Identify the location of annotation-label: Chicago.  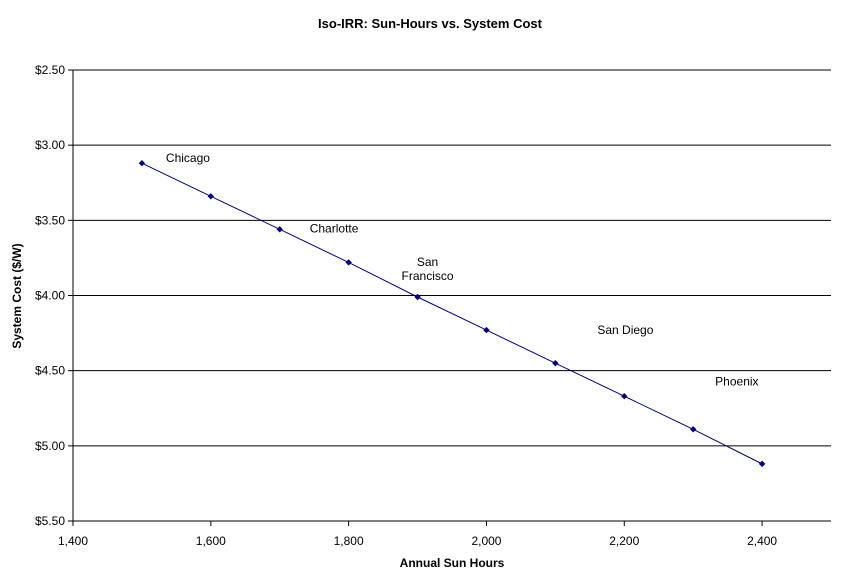
(188, 158).